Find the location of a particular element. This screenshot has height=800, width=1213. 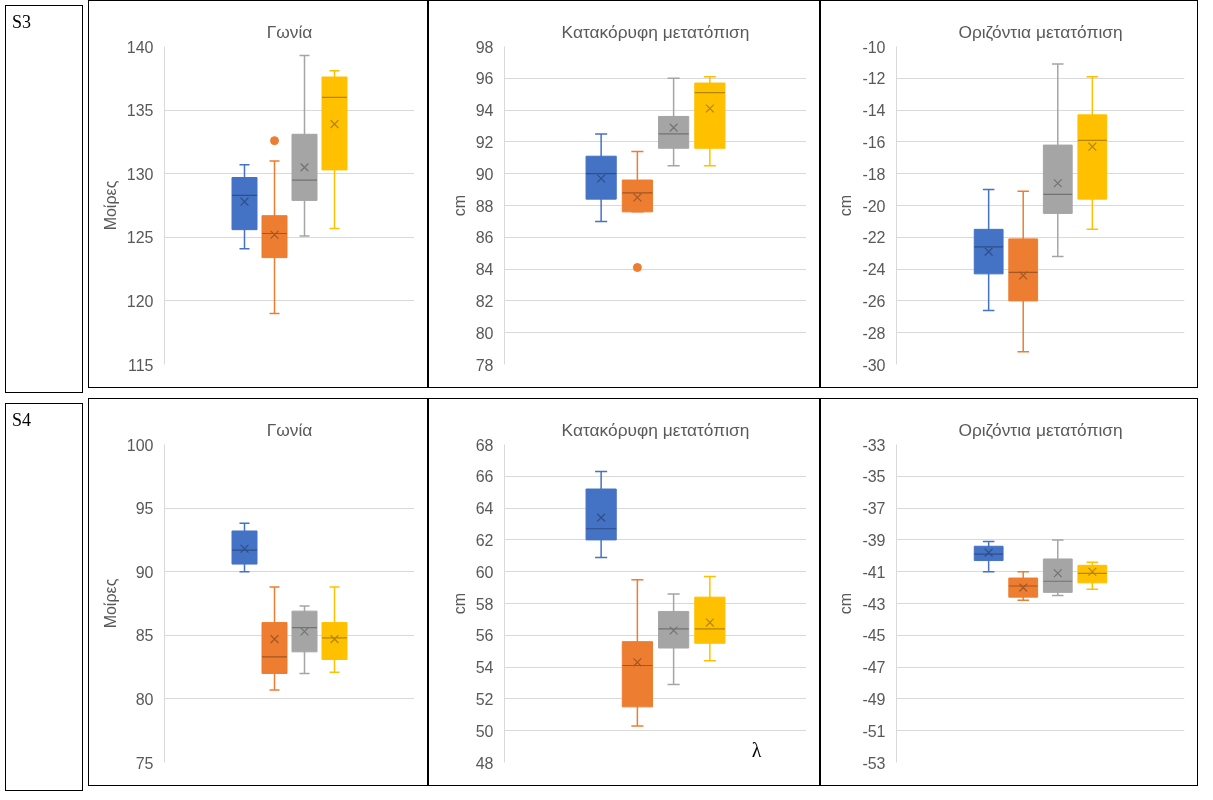

y-tick-label: 48 is located at coordinates (484, 763).